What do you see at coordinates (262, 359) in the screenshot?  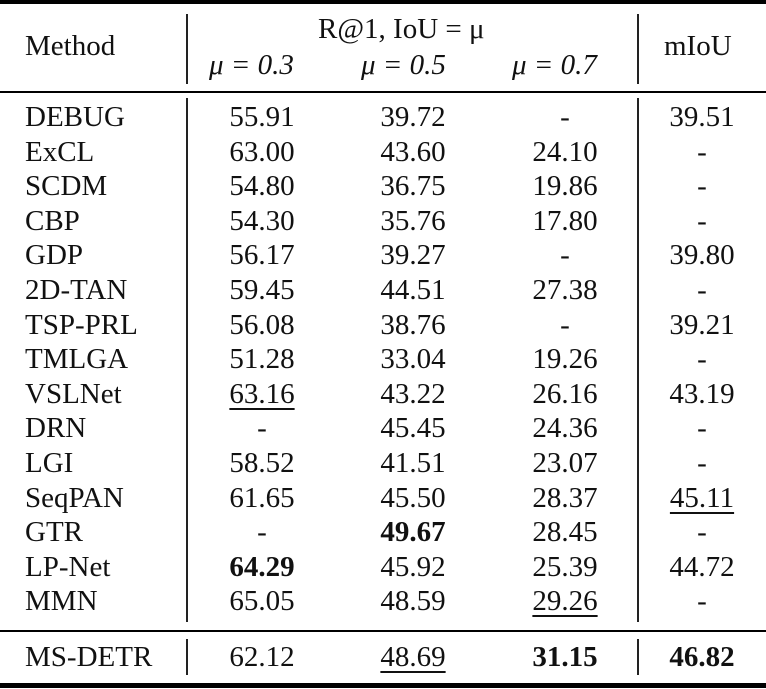 I see `cell-r03: 51.28` at bounding box center [262, 359].